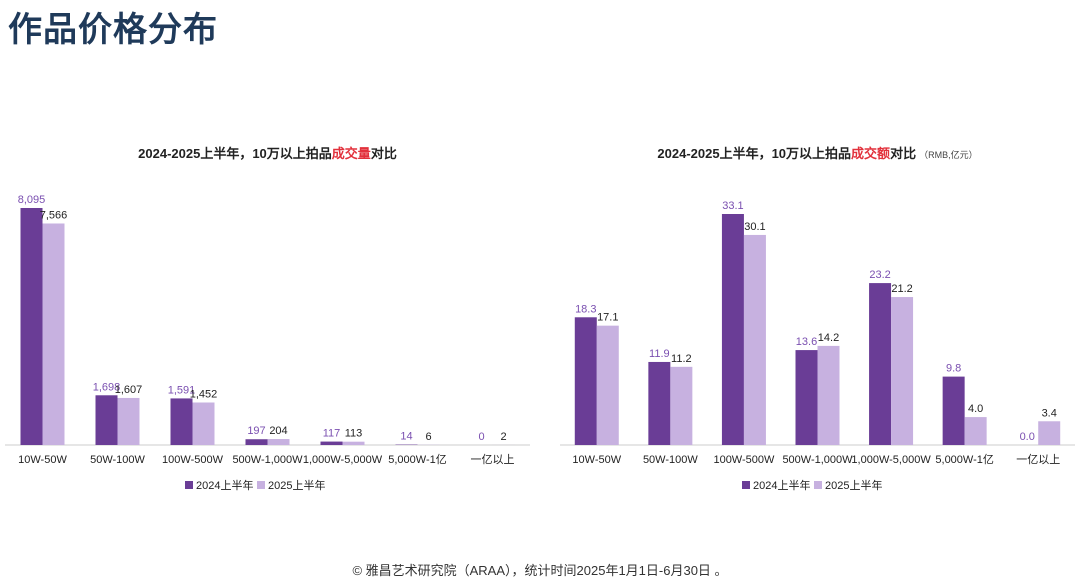  I want to click on volume-data-label: 1,591, so click(182, 390).